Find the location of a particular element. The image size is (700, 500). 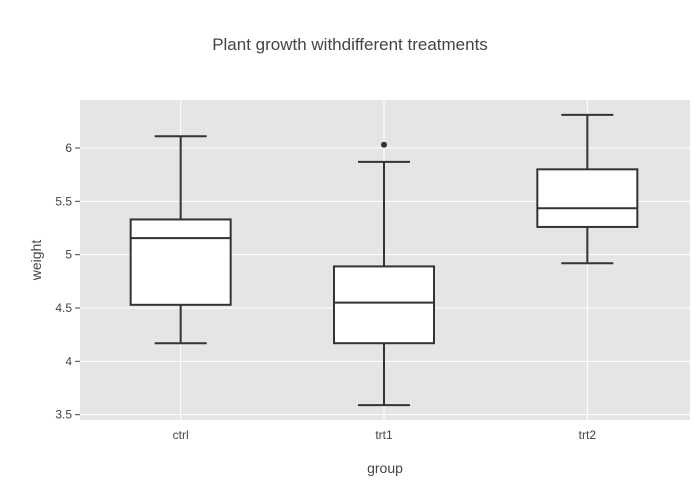

x-axis-ticks: ctrl trt1 trt2 is located at coordinates (385, 435).